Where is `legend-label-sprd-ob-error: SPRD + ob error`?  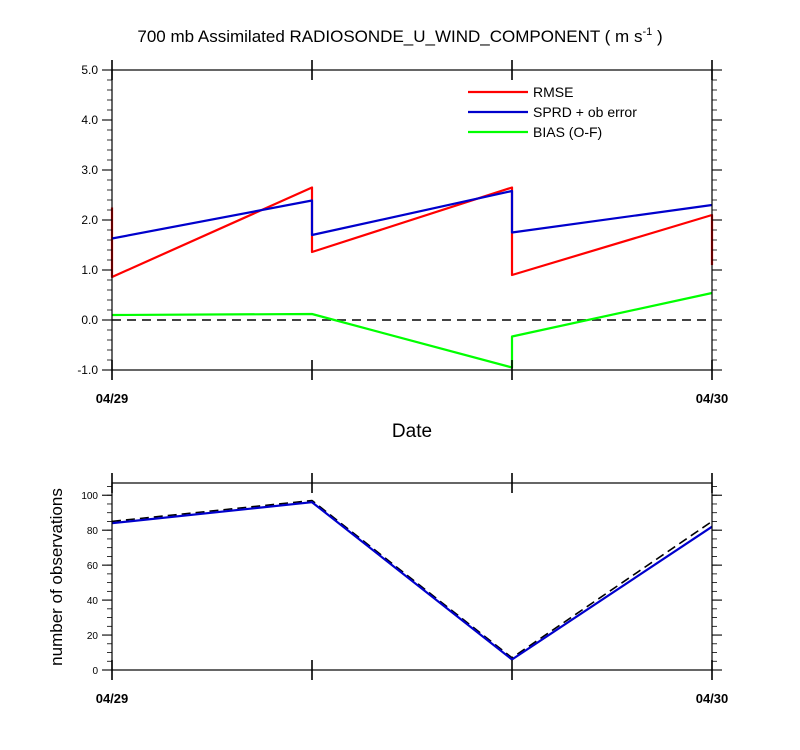
legend-label-sprd-ob-error: SPRD + ob error is located at coordinates (585, 112).